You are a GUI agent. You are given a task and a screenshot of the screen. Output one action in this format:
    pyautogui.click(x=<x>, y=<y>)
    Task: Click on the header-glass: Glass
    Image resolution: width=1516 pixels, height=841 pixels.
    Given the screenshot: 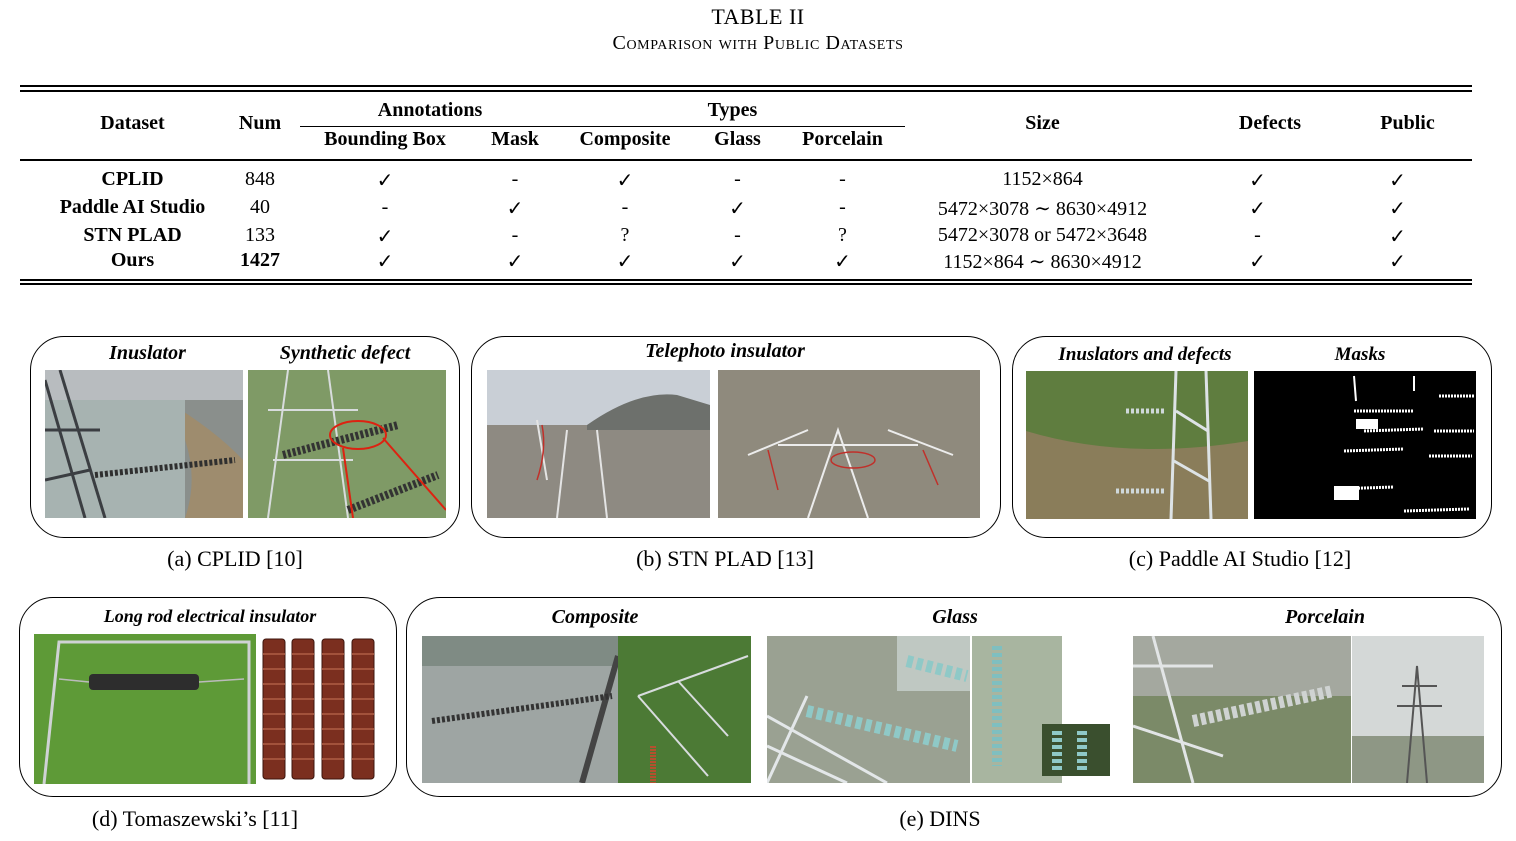 What is the action you would take?
    pyautogui.click(x=737, y=139)
    